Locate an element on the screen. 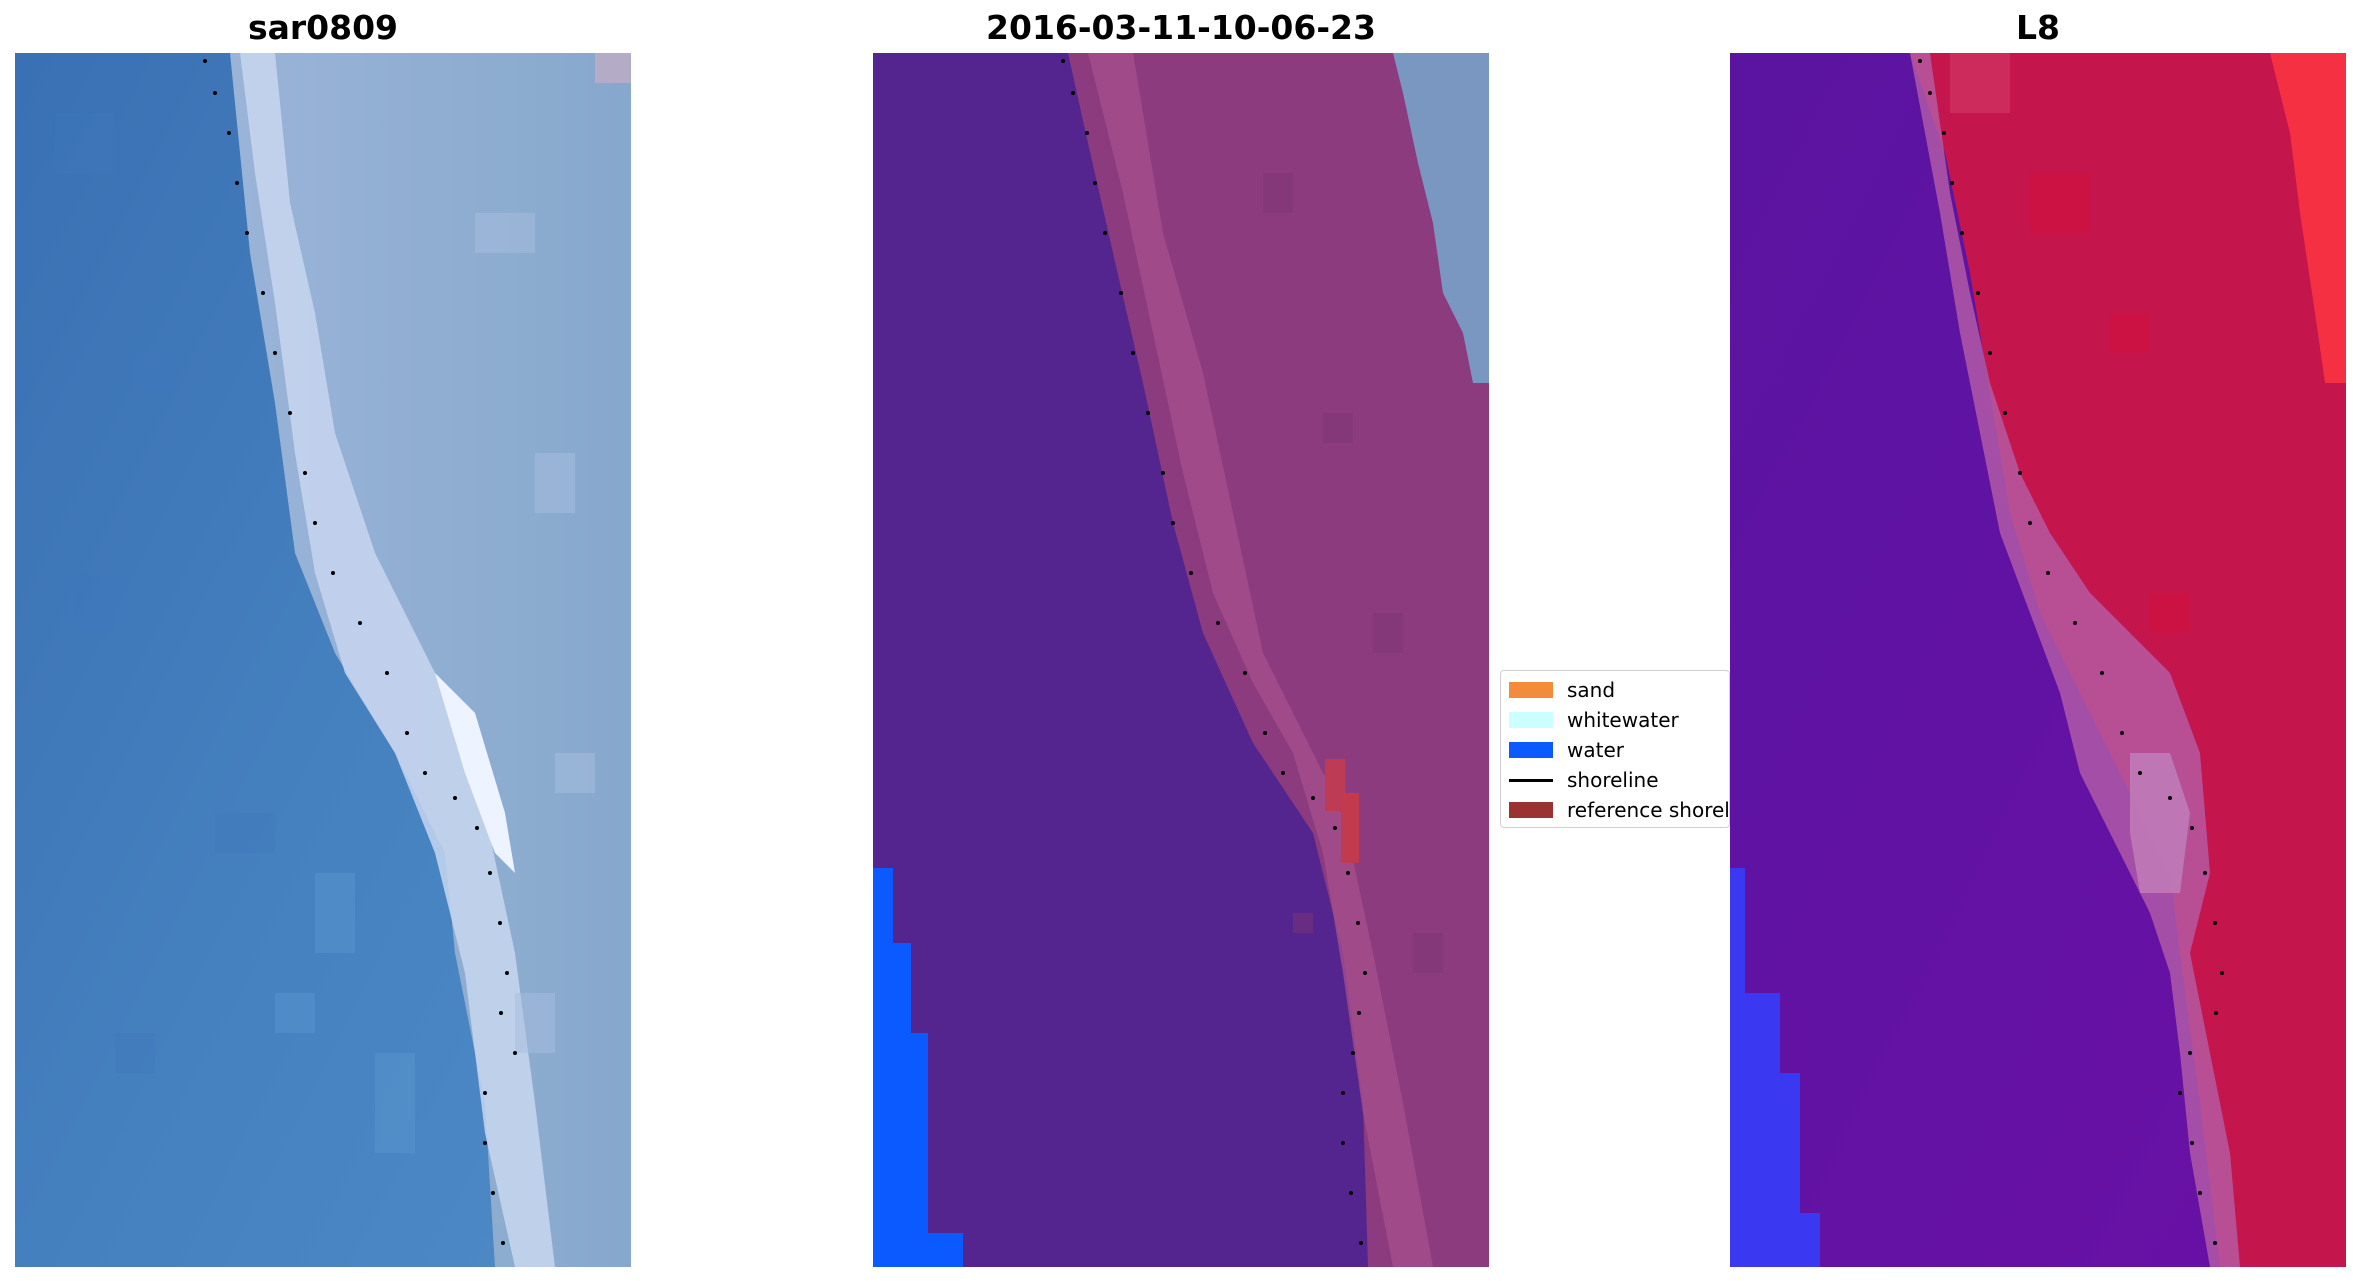 This screenshot has height=1283, width=2361. shoreline-line-swatch is located at coordinates (1531, 780).